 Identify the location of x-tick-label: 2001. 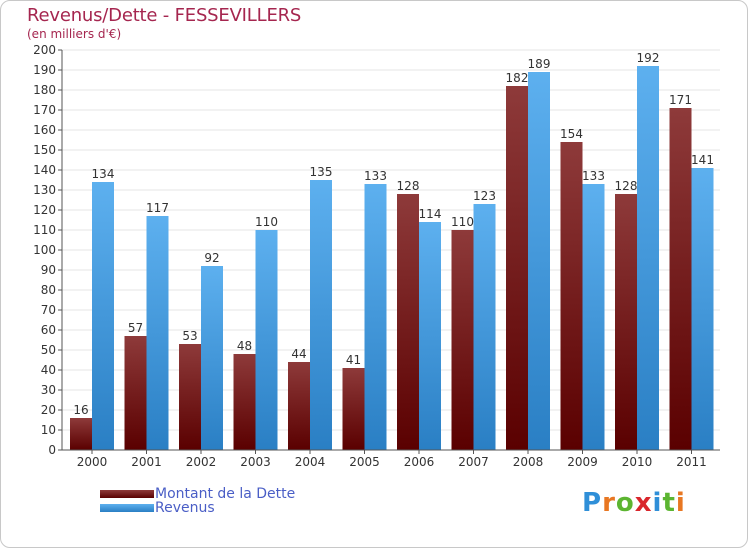
(146, 462).